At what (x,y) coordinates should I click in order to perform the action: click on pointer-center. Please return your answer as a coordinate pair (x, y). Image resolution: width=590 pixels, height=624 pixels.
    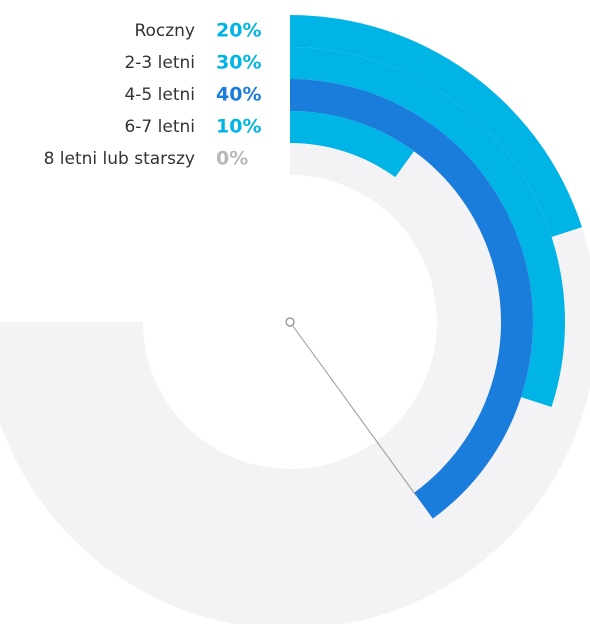
    Looking at the image, I should click on (290, 322).